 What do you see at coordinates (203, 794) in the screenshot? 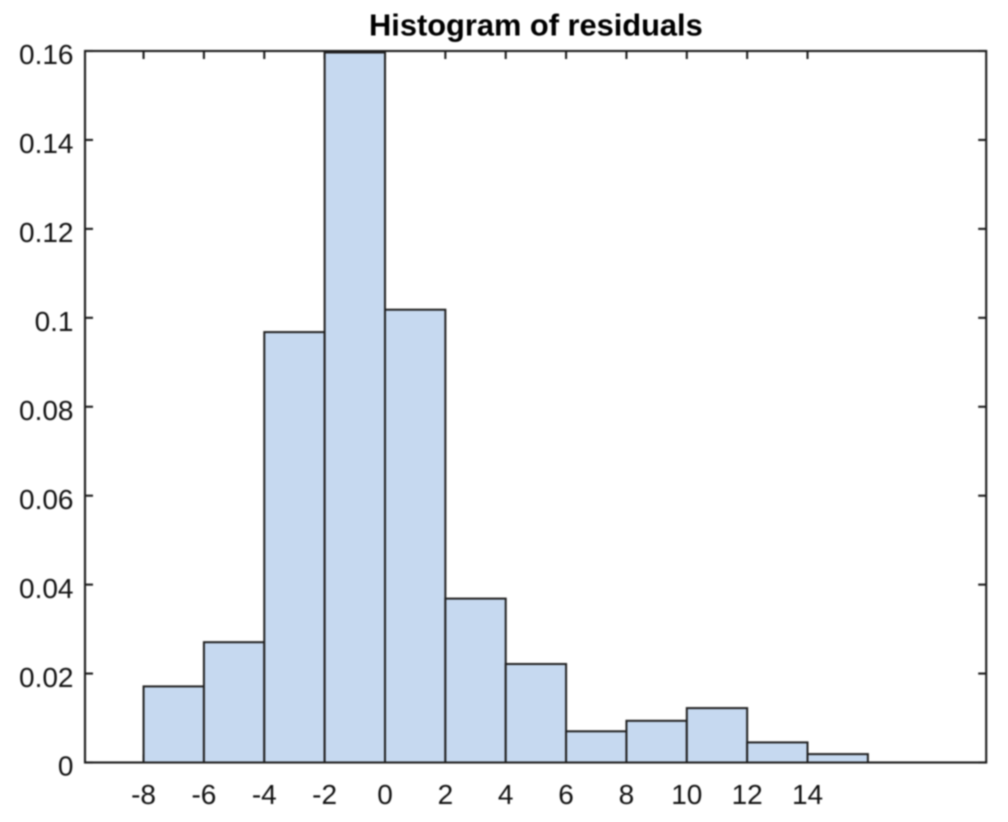
I see `svg-text: -6` at bounding box center [203, 794].